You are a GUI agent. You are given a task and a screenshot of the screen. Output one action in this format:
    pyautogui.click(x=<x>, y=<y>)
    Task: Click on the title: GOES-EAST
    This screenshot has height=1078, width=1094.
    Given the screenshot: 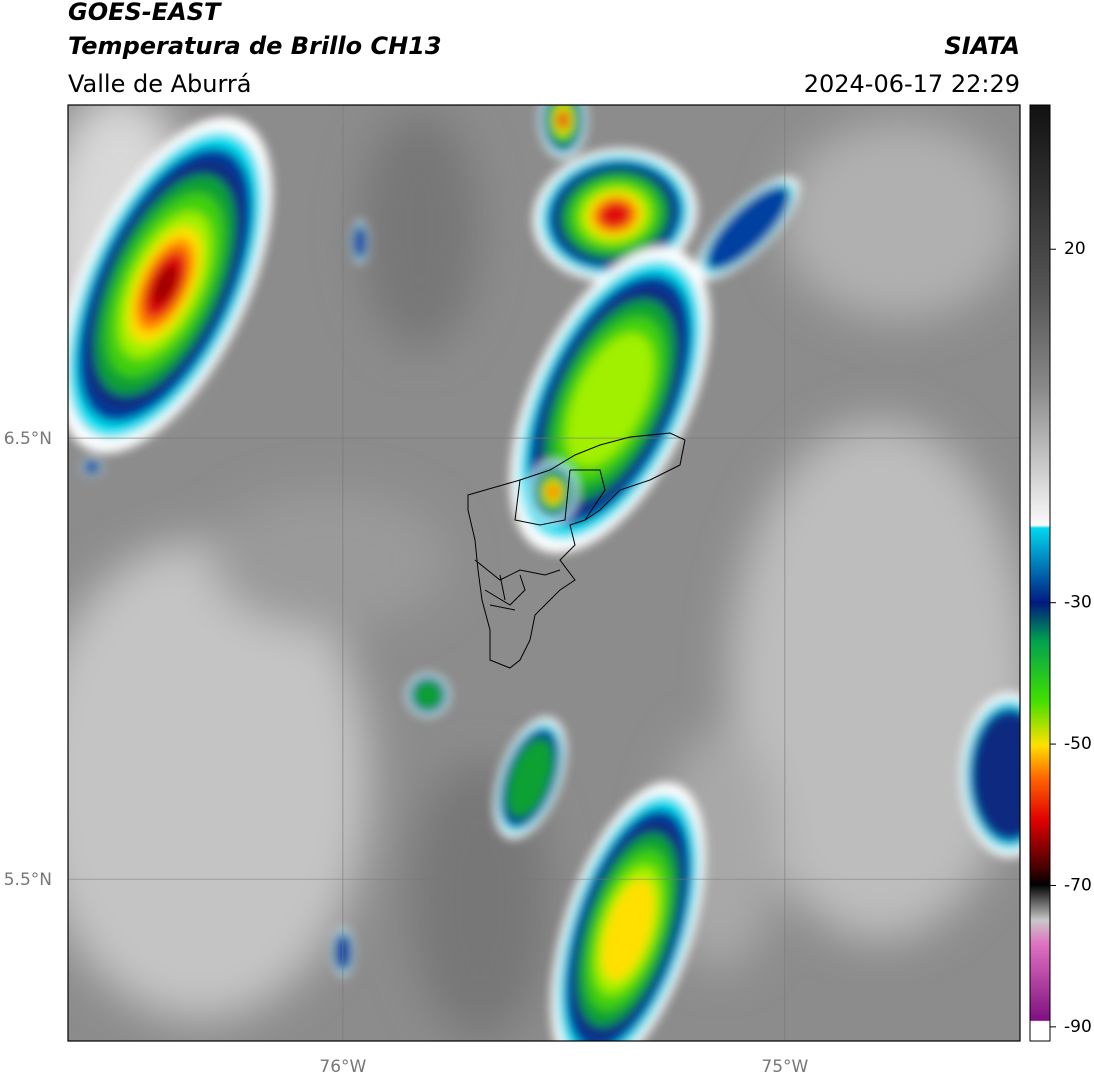 What is the action you would take?
    pyautogui.click(x=145, y=13)
    